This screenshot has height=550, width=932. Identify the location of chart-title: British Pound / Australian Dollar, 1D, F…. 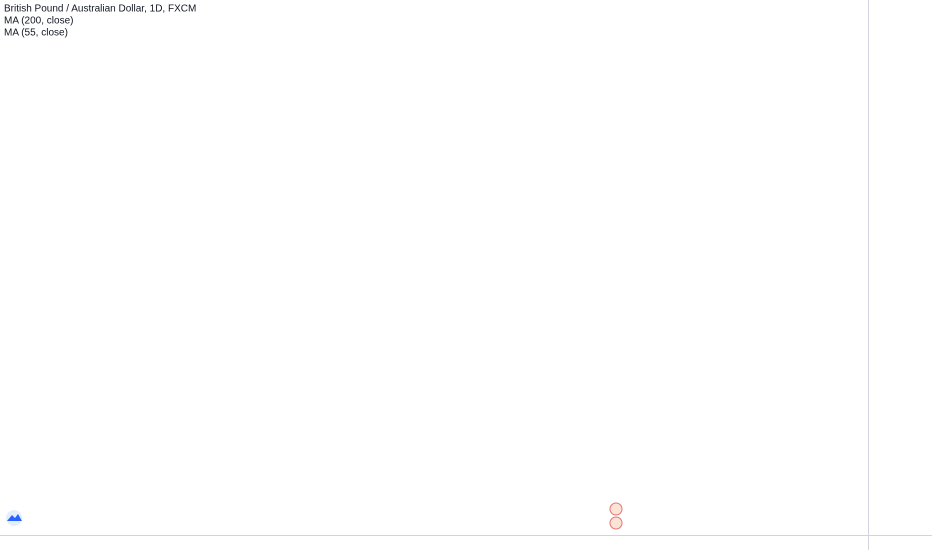
(100, 9).